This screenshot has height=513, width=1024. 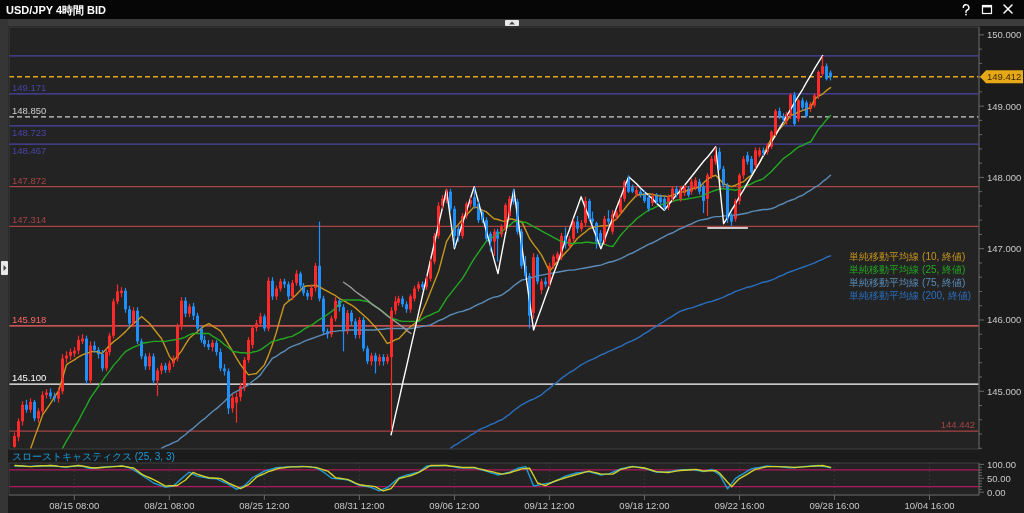 What do you see at coordinates (996, 492) in the screenshot?
I see `y-tick-label: 0.00` at bounding box center [996, 492].